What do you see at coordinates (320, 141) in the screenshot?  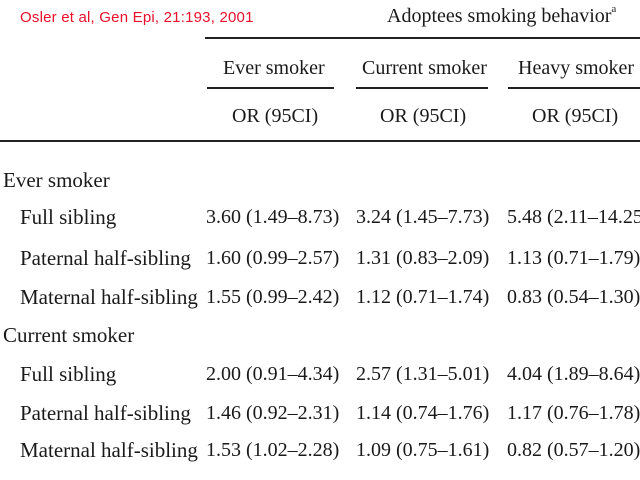 I see `header-bottom-rule` at bounding box center [320, 141].